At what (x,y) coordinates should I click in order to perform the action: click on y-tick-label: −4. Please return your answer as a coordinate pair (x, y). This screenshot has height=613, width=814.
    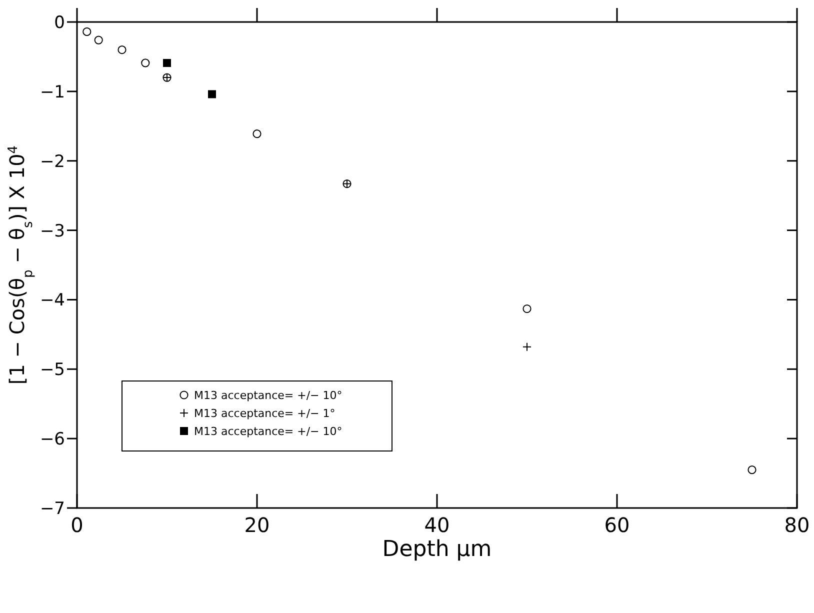
    Looking at the image, I should click on (52, 300).